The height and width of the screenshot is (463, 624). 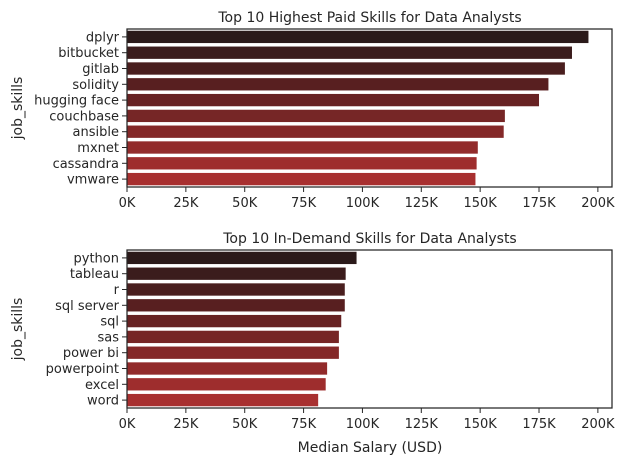 What do you see at coordinates (88, 53) in the screenshot?
I see `y-tick-label: bitbucket` at bounding box center [88, 53].